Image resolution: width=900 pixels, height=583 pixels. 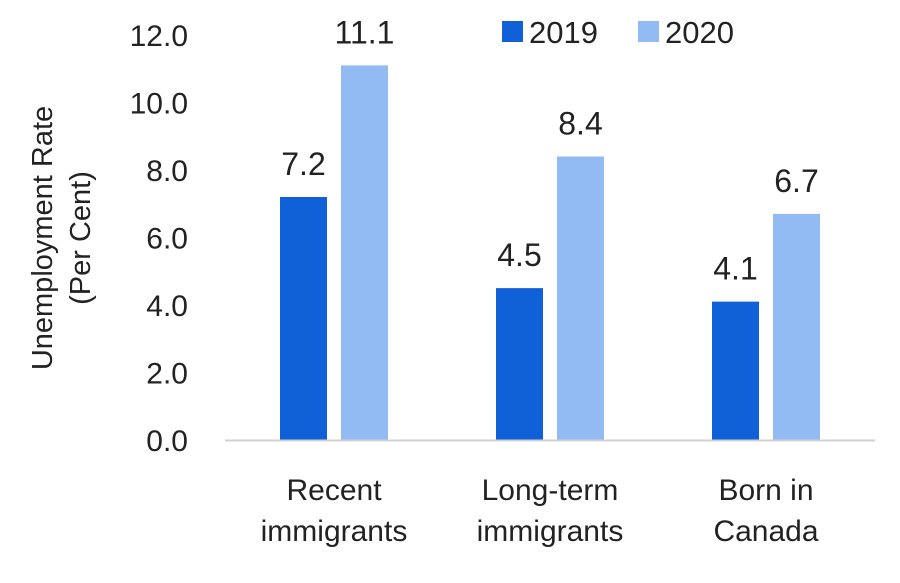 I want to click on x-category-label: Born in Canada, so click(x=765, y=511).